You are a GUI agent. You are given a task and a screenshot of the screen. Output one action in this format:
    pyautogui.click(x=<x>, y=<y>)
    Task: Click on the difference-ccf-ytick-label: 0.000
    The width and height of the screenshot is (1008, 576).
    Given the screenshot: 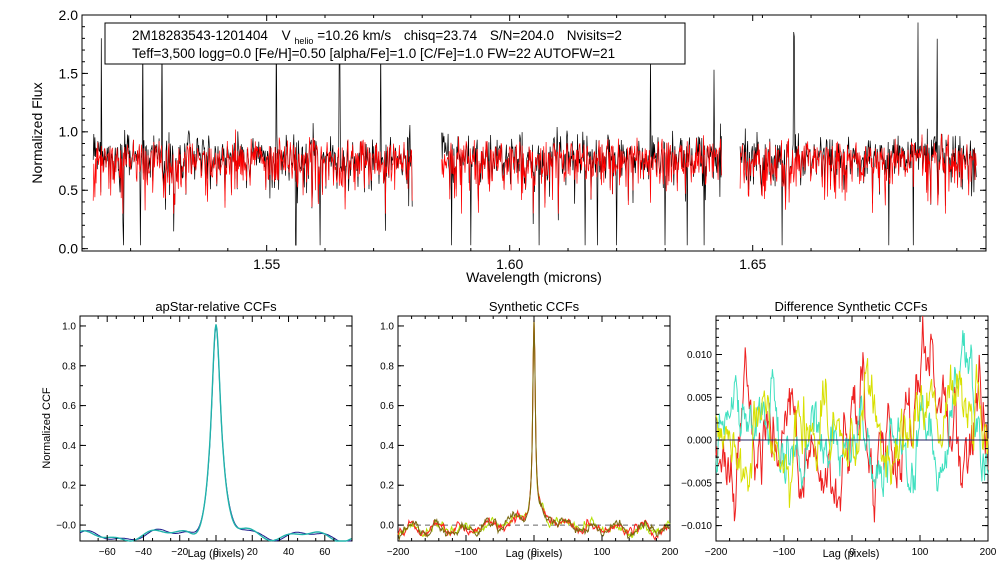 What is the action you would take?
    pyautogui.click(x=699, y=441)
    